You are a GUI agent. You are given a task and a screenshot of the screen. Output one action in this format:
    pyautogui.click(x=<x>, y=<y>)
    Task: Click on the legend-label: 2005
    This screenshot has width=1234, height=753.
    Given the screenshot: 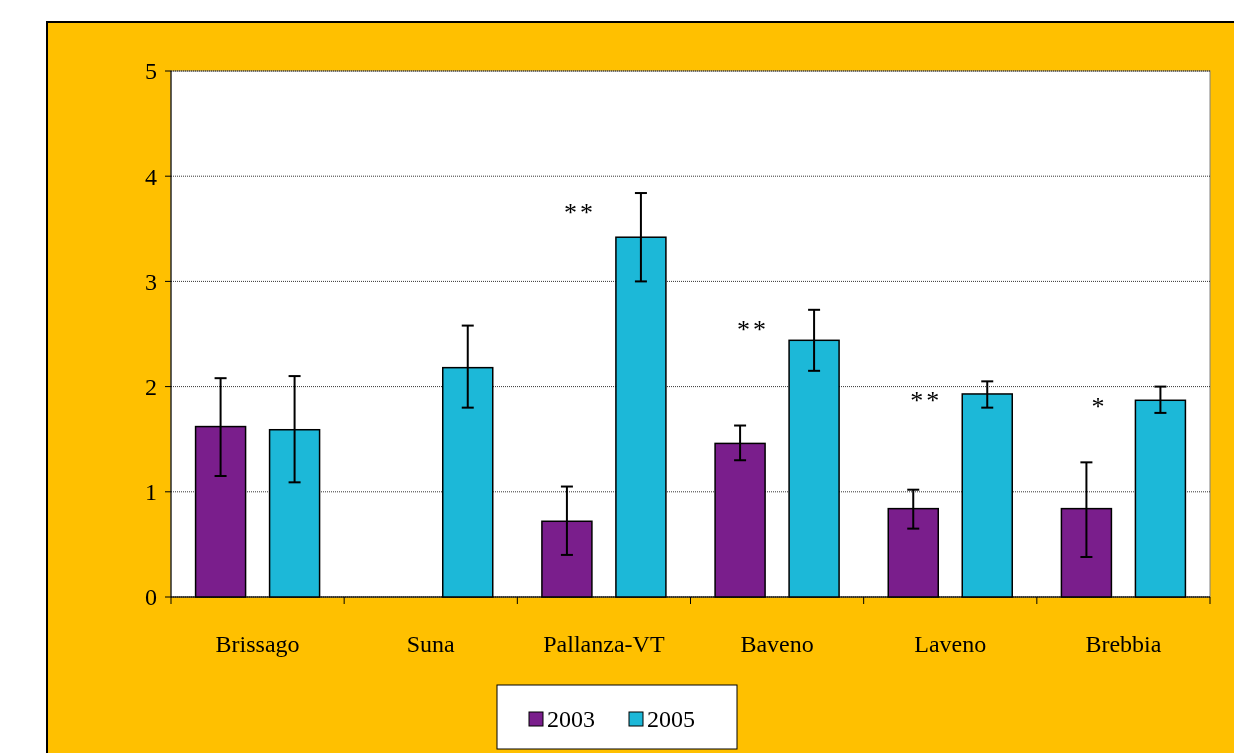 What is the action you would take?
    pyautogui.click(x=671, y=719)
    